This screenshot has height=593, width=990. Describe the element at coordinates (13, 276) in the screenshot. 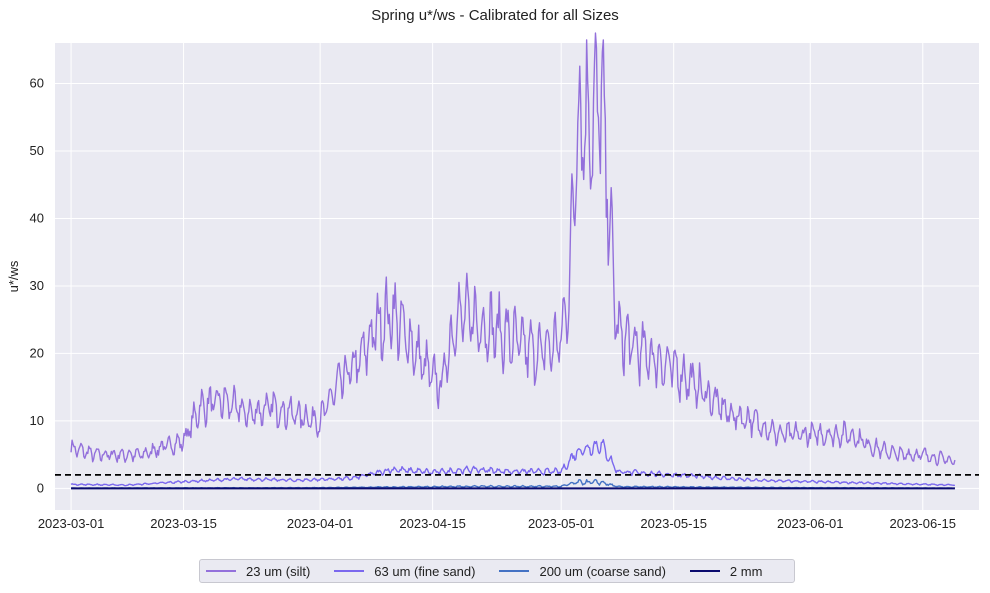

I see `y-axis-label: u*/ws` at that location.